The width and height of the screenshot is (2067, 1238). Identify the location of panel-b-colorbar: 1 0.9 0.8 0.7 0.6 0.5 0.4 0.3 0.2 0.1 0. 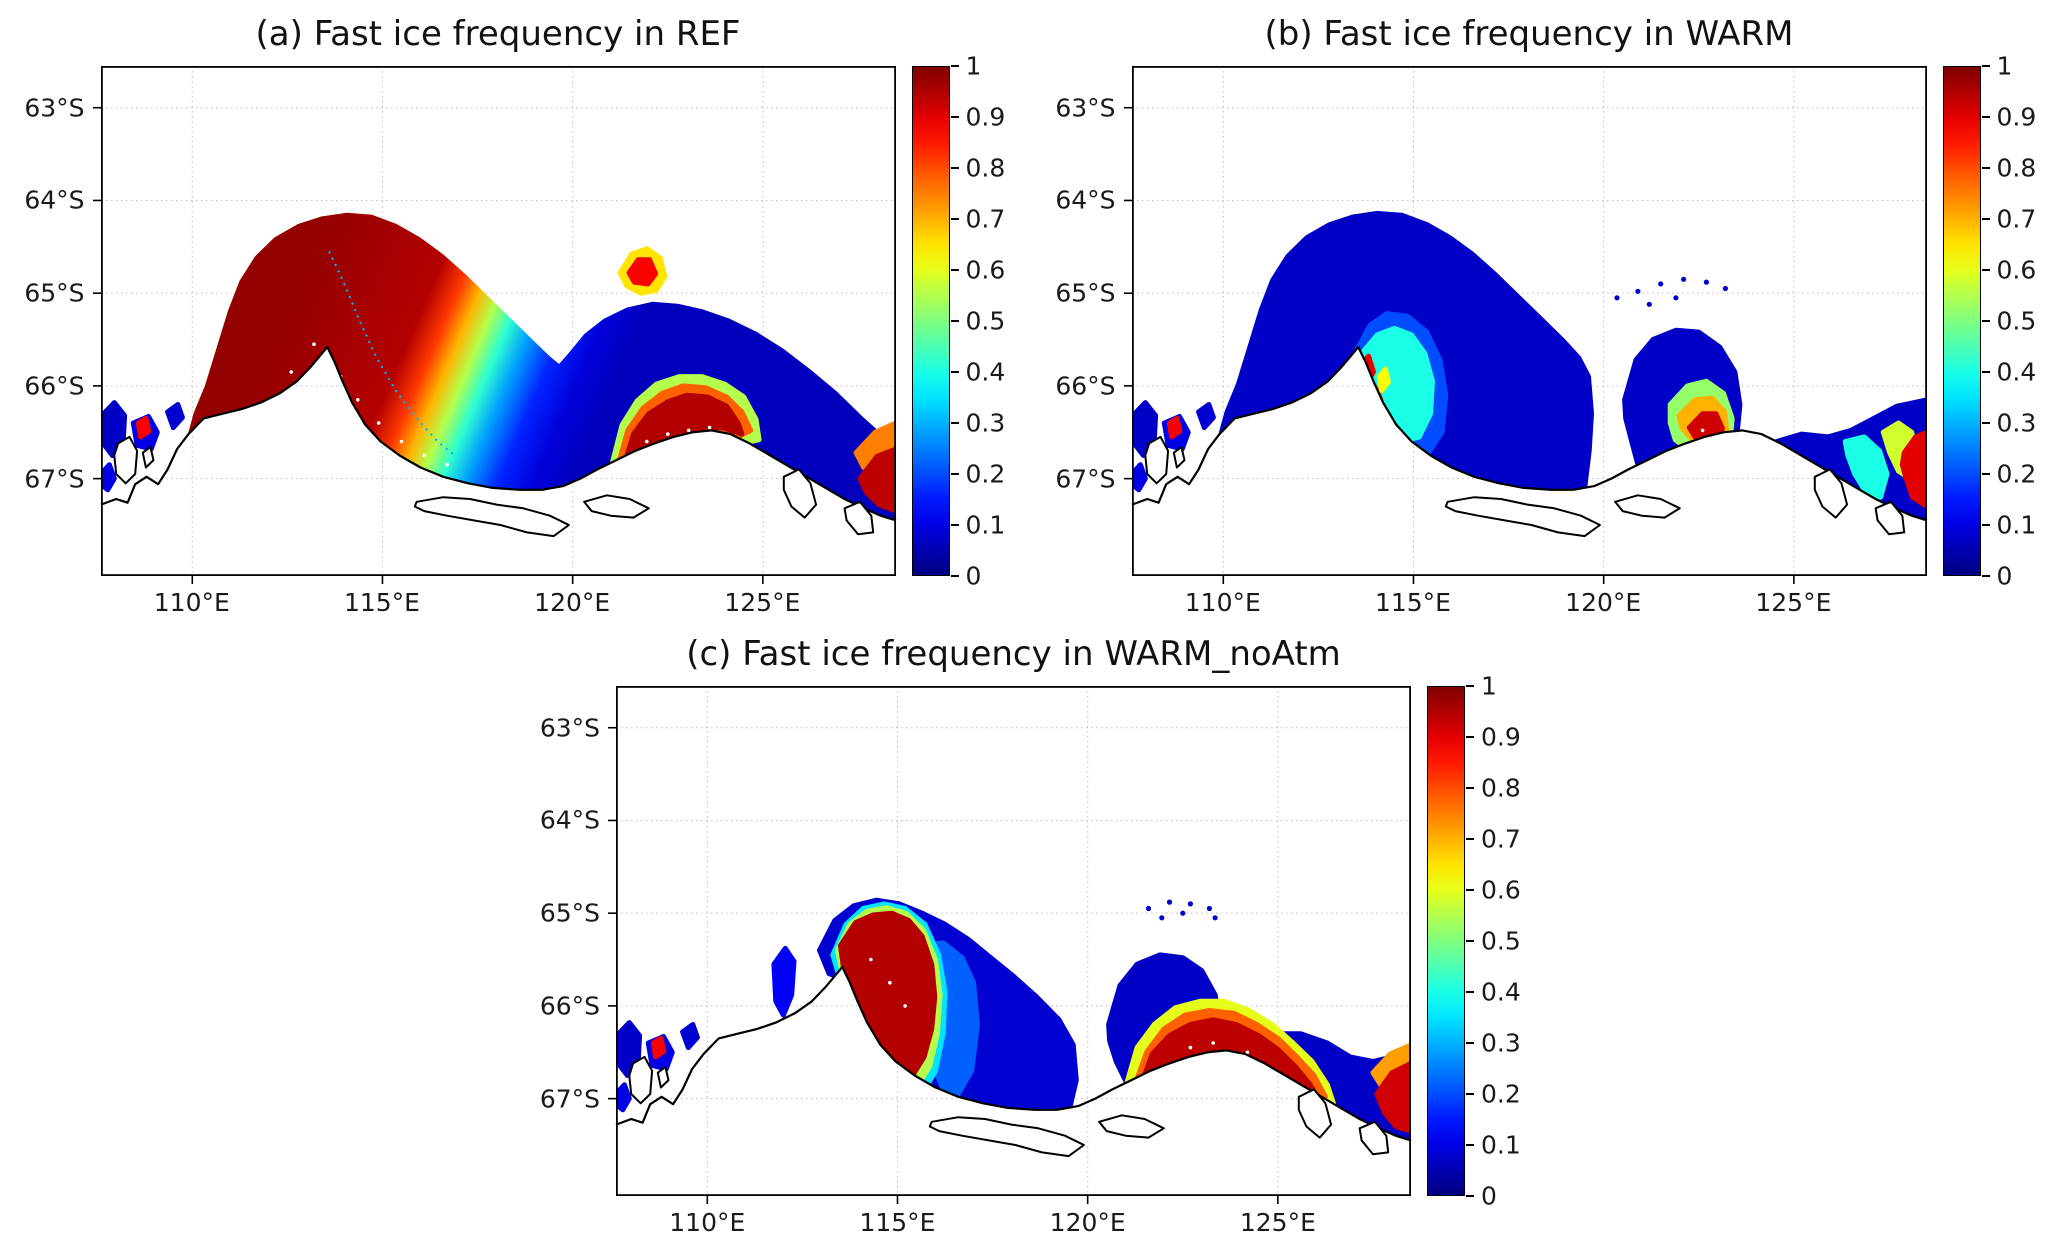
(1997, 321).